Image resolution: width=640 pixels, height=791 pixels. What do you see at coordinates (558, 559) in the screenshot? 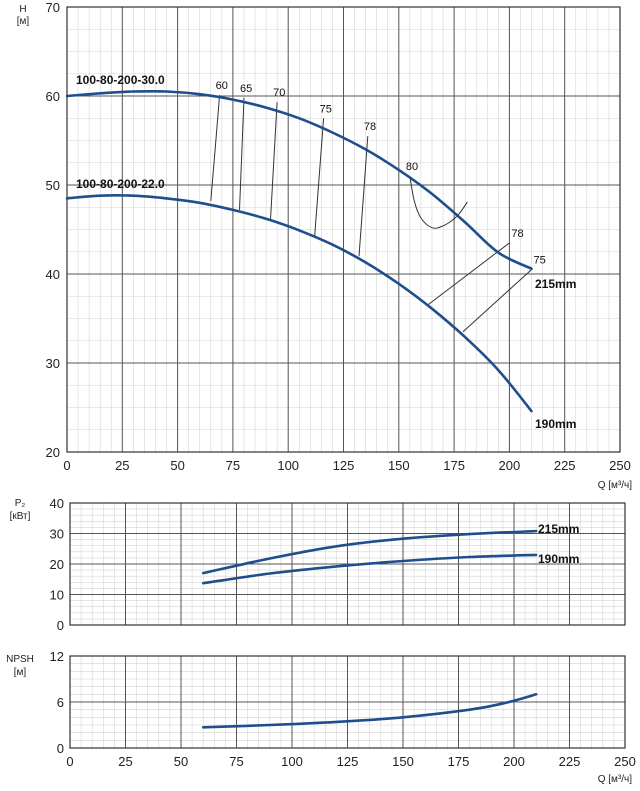
I see `power-label-190mm: 190mm` at bounding box center [558, 559].